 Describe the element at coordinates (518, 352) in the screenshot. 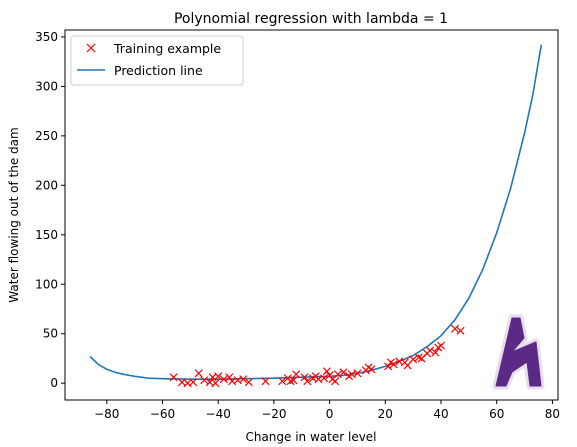

I see `logo-watermark-icon` at that location.